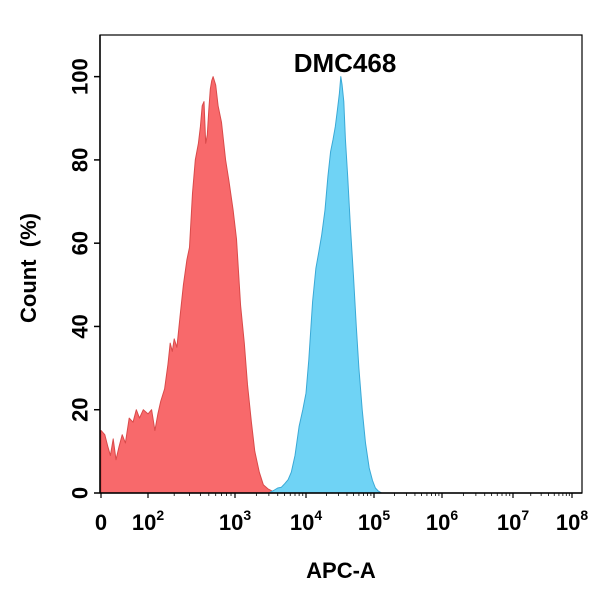 This screenshot has height=593, width=591. What do you see at coordinates (442, 521) in the screenshot?
I see `x-tick-label: 10⁶` at bounding box center [442, 521].